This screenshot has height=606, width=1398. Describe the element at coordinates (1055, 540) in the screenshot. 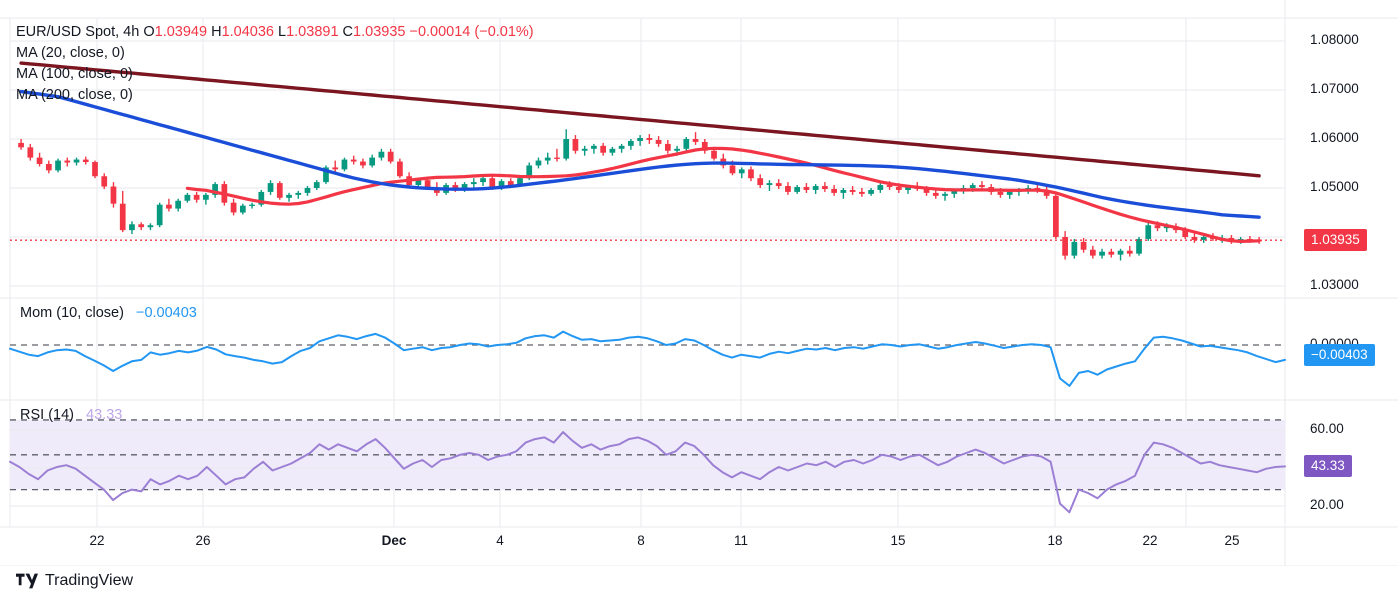

I see `time-axis-label: 18` at that location.